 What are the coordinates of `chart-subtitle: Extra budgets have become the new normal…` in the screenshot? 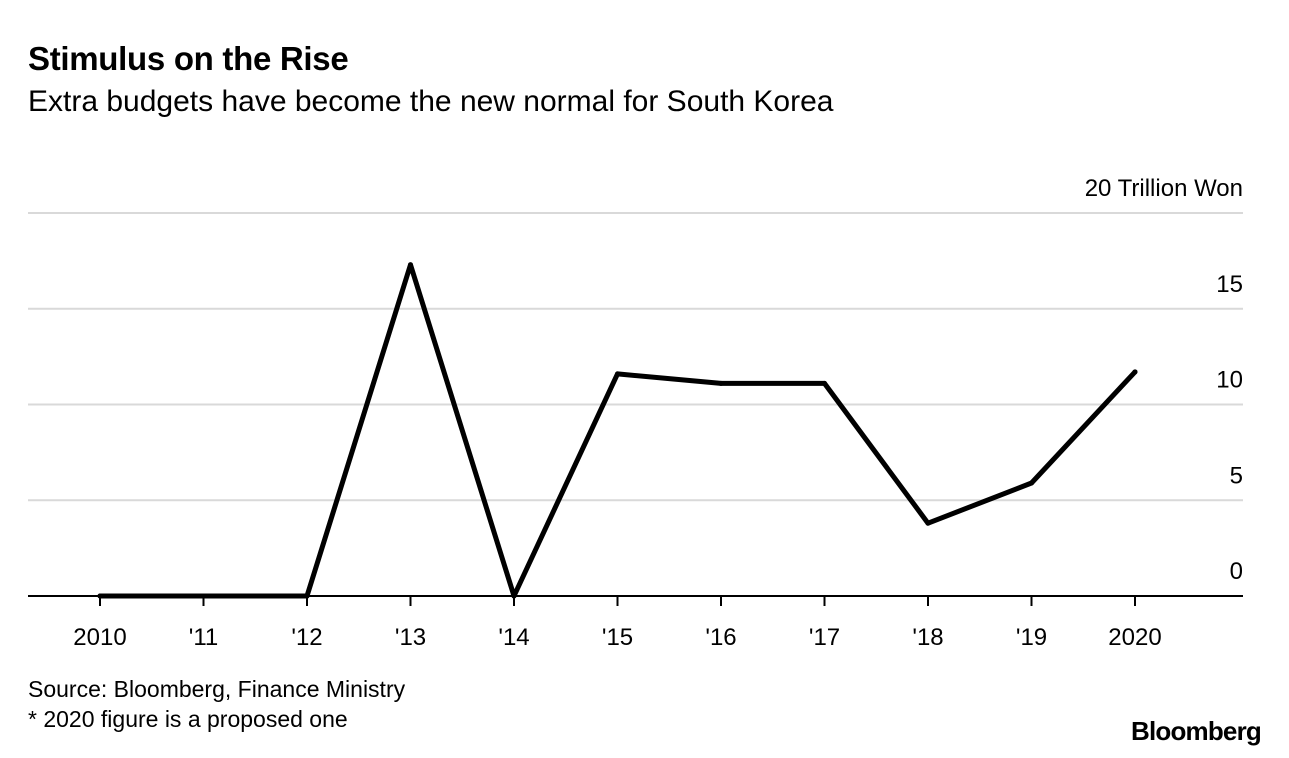 It's located at (431, 101).